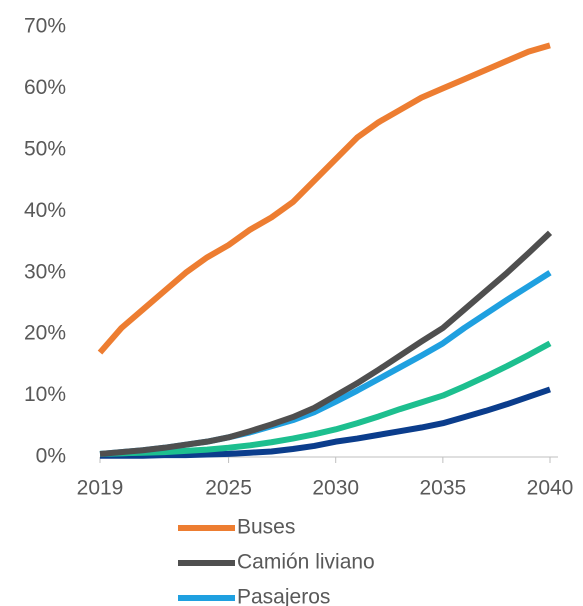  Describe the element at coordinates (283, 596) in the screenshot. I see `legend-label: Pasajeros` at that location.